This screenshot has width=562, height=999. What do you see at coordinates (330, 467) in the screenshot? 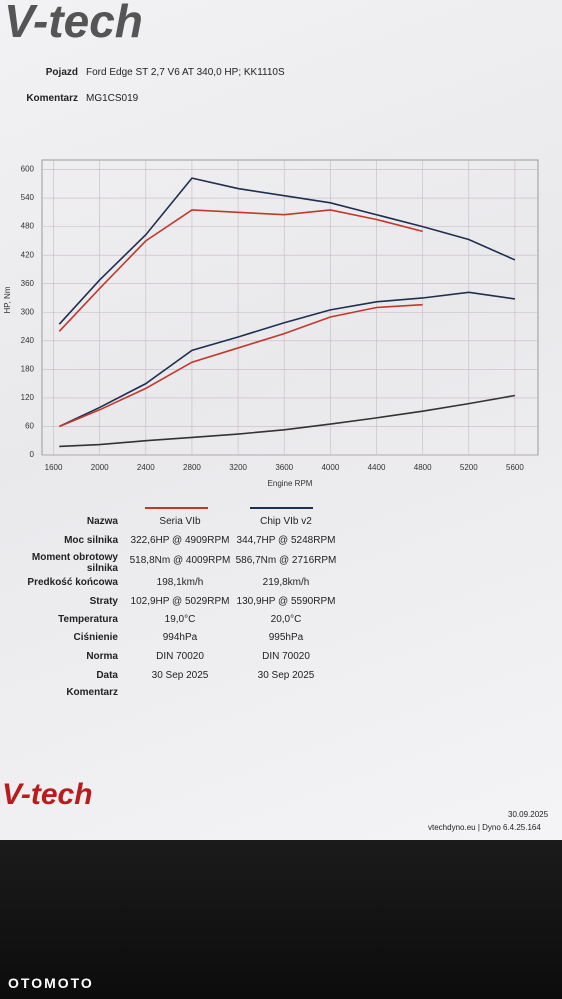
I see `x-tick-label: 4000` at bounding box center [330, 467].